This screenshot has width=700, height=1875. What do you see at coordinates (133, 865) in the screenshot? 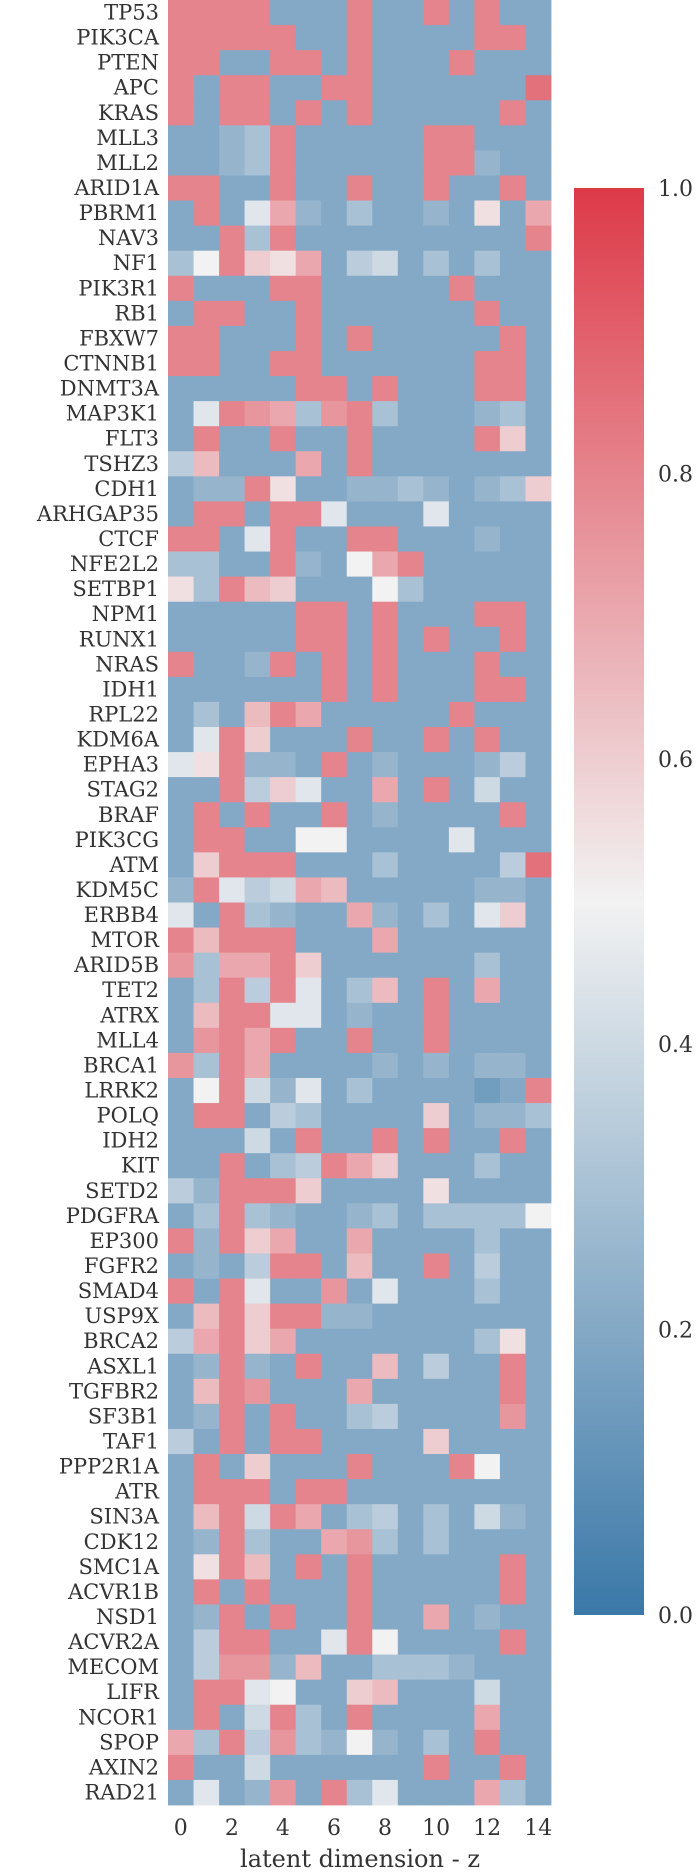
I see `row-label: ATM` at bounding box center [133, 865].